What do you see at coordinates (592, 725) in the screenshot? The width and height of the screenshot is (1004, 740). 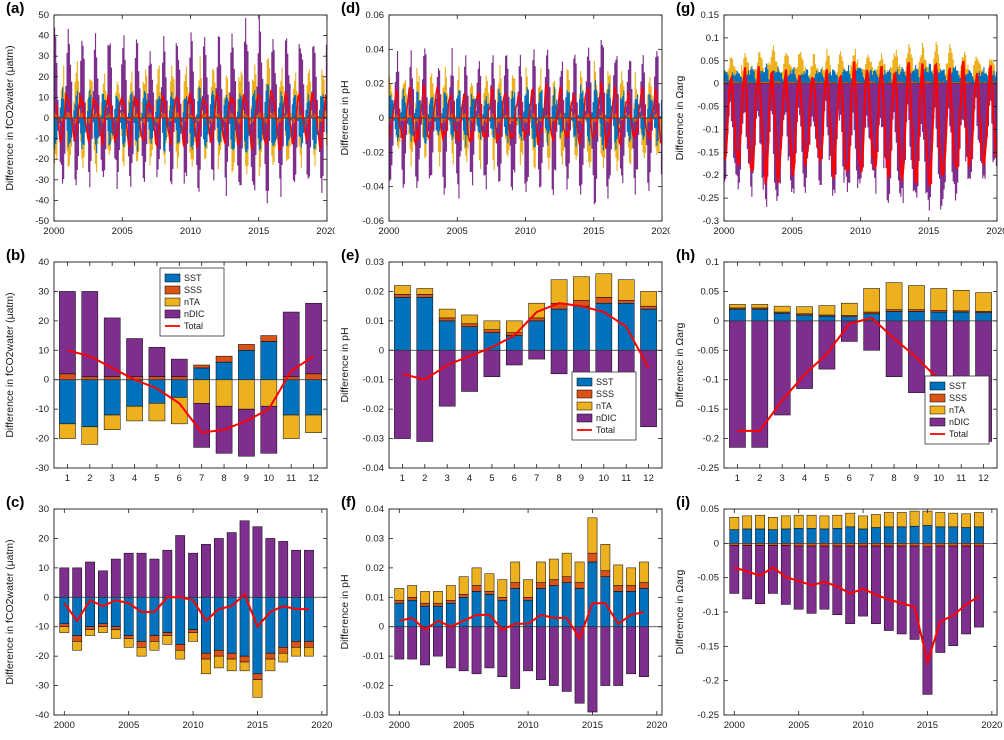 I see `x-tick-label: 2015` at bounding box center [592, 725].